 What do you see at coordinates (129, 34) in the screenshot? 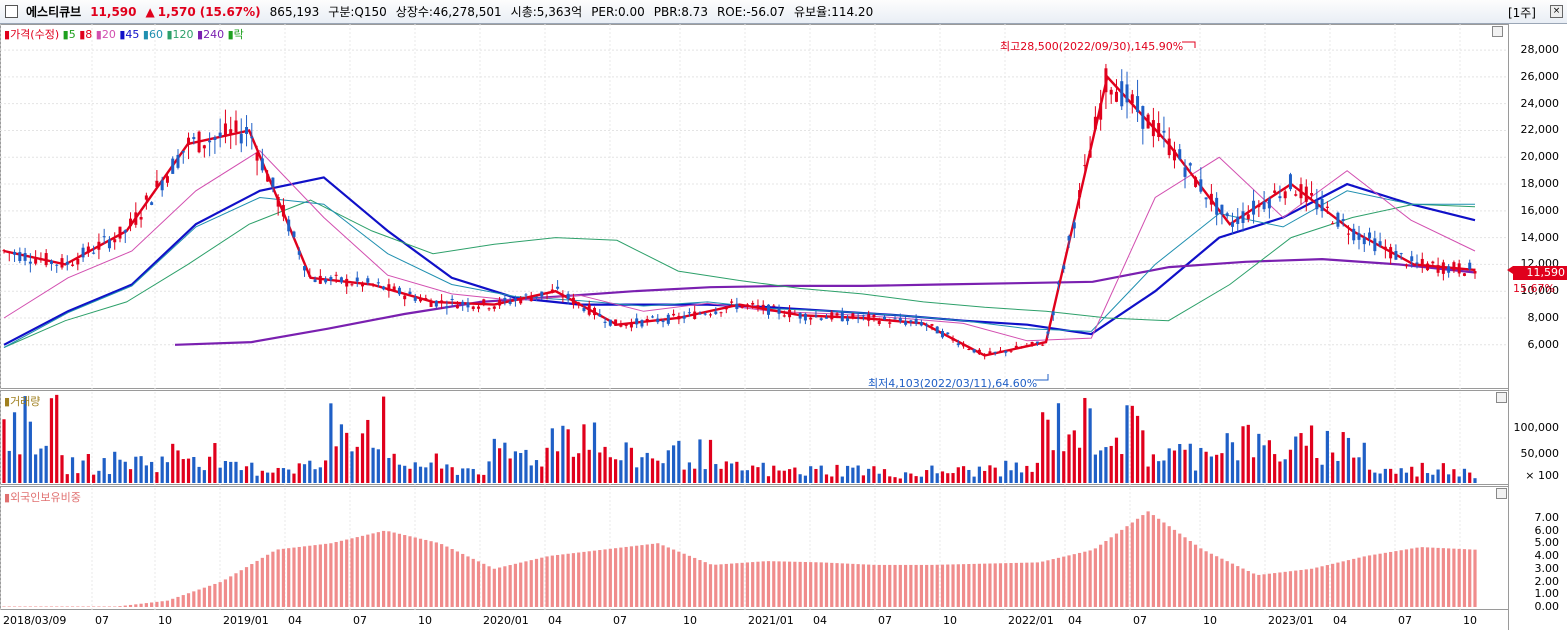
I see `legend-ma45: ▮45` at bounding box center [129, 34].